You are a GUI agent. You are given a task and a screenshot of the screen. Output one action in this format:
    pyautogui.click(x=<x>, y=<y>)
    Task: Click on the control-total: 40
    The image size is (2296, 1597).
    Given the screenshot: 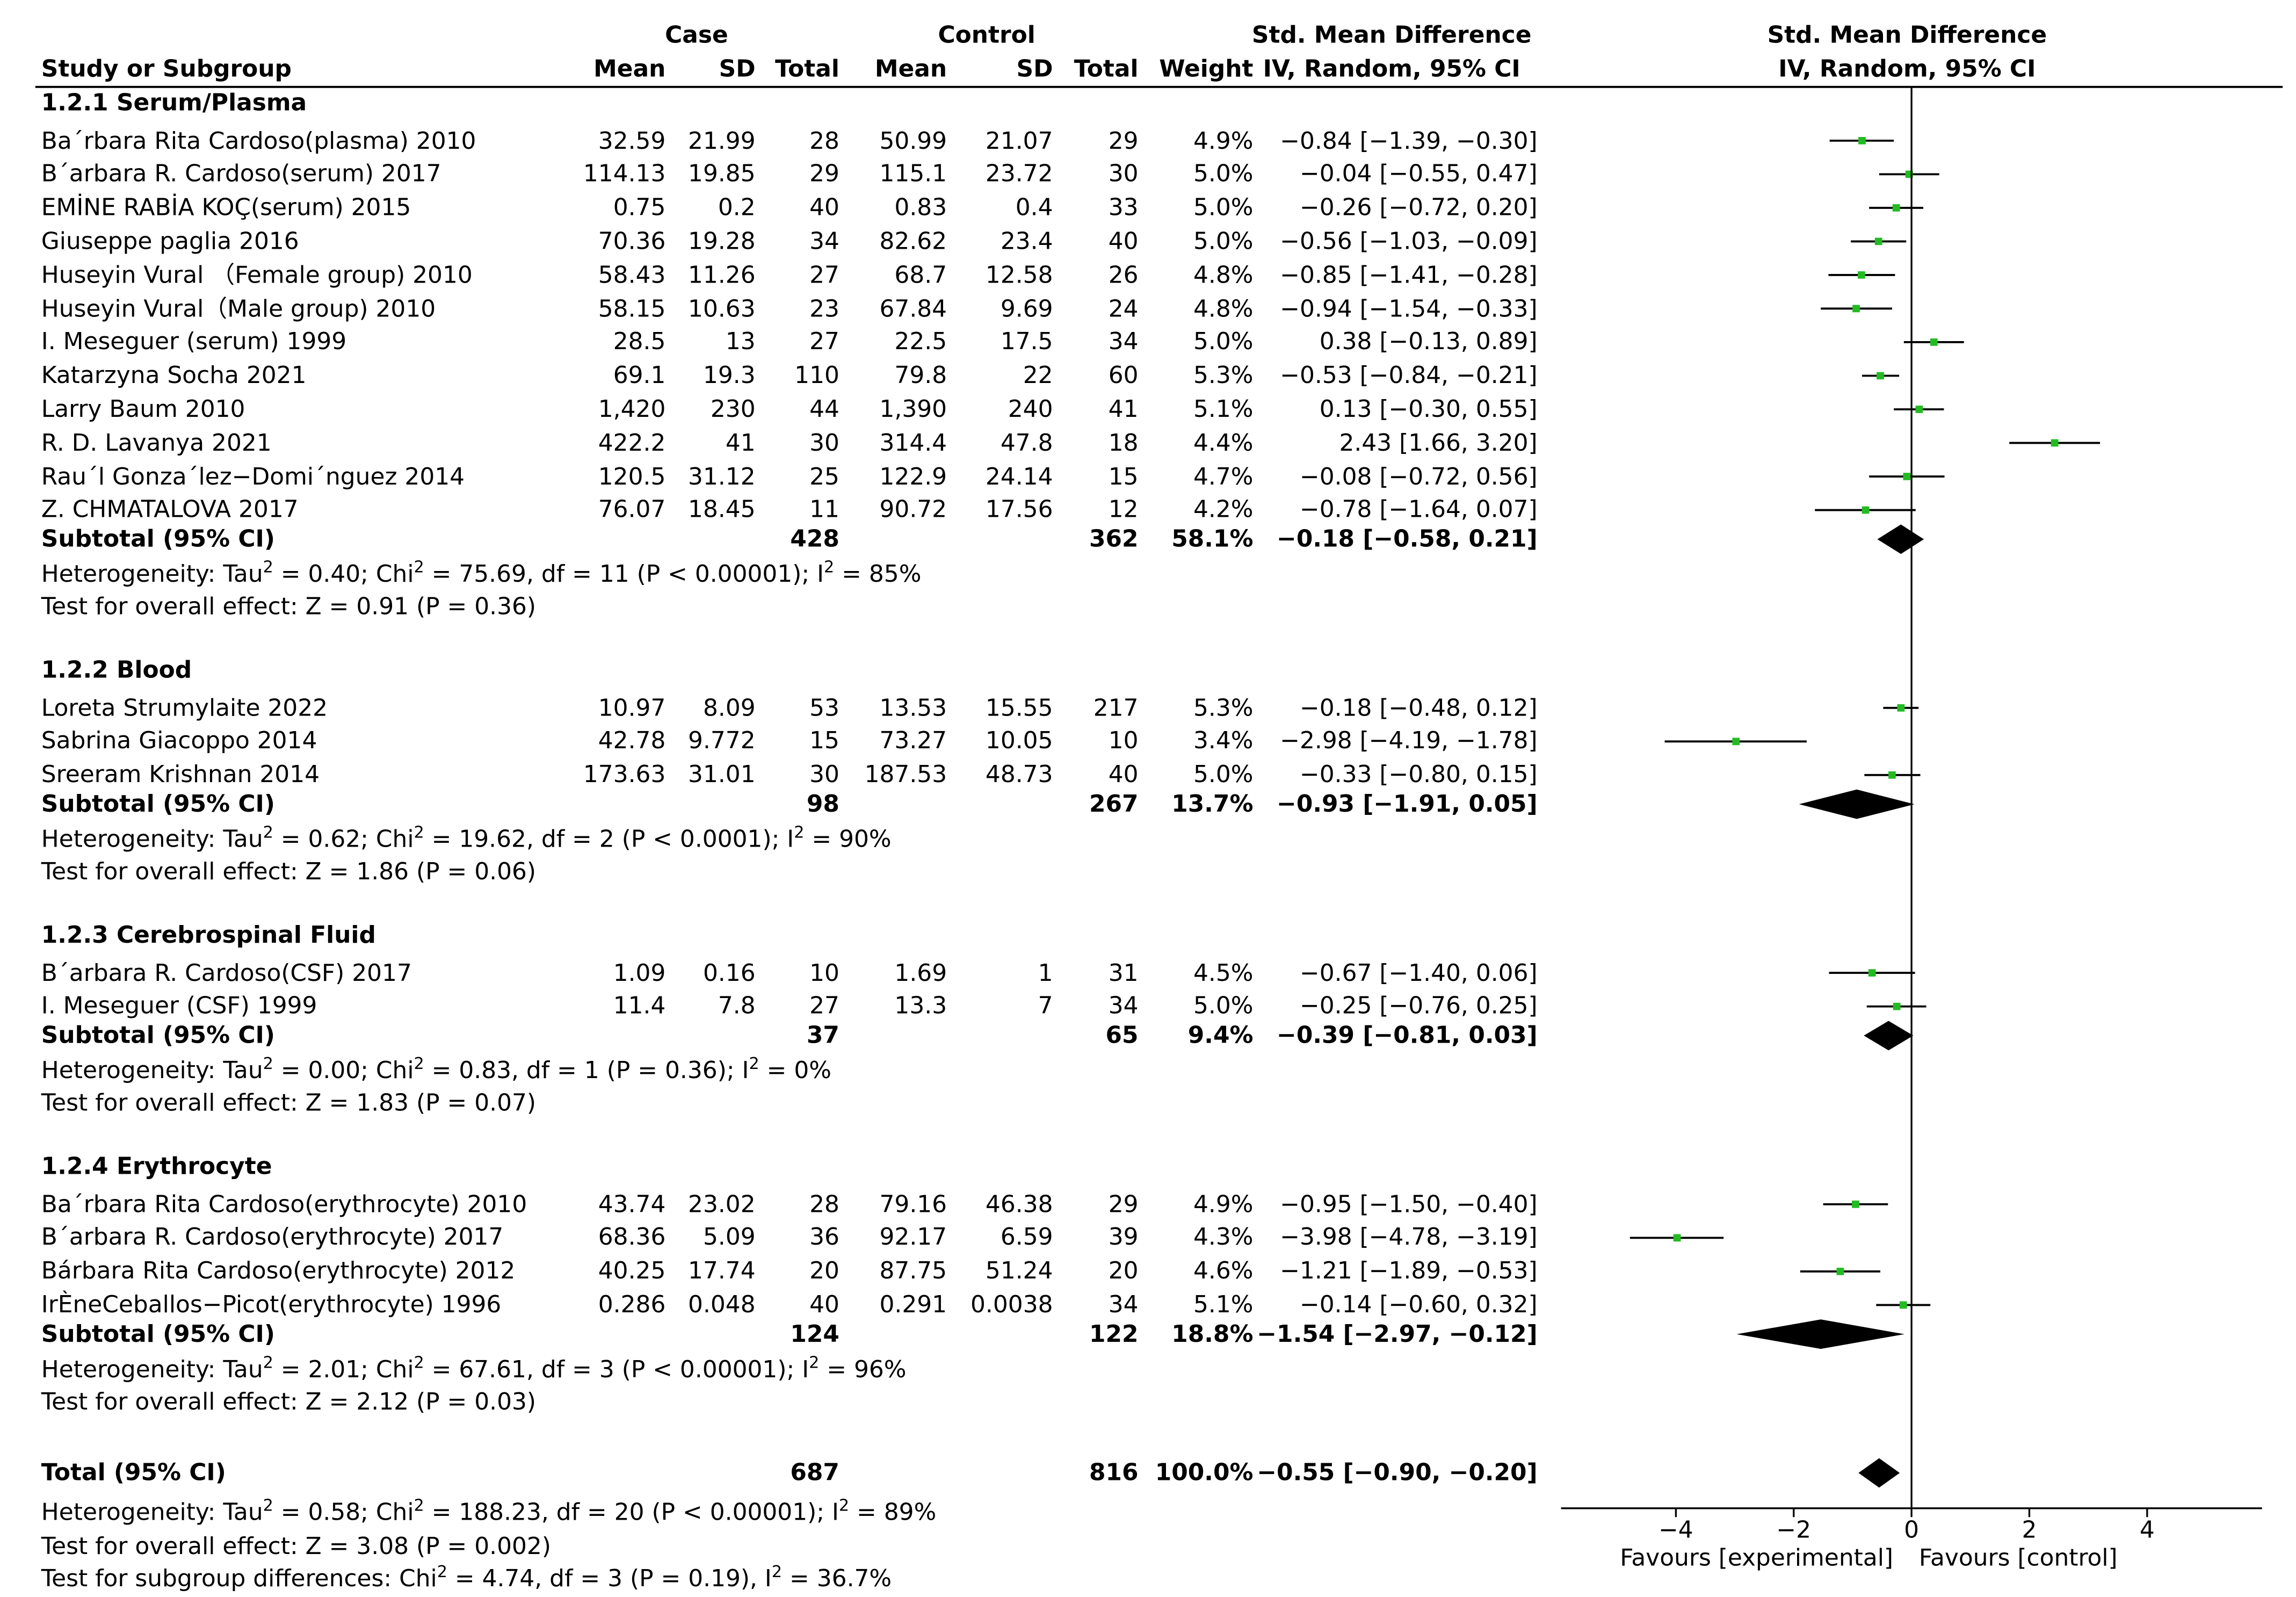 What is the action you would take?
    pyautogui.click(x=1123, y=774)
    